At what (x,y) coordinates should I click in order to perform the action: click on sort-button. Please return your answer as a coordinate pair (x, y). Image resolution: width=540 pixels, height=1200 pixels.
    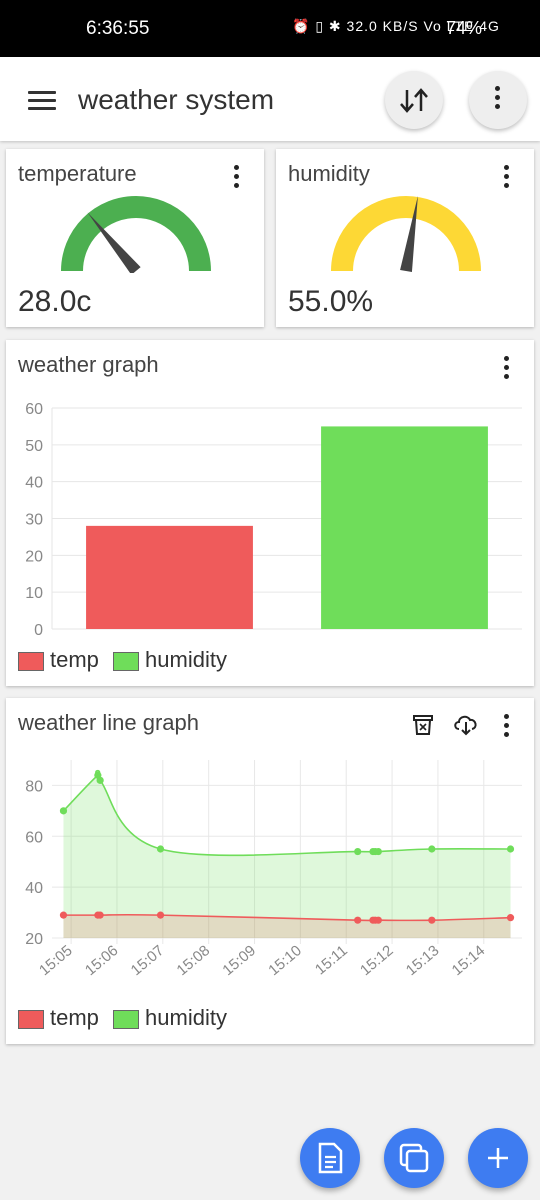
    Looking at the image, I should click on (414, 100).